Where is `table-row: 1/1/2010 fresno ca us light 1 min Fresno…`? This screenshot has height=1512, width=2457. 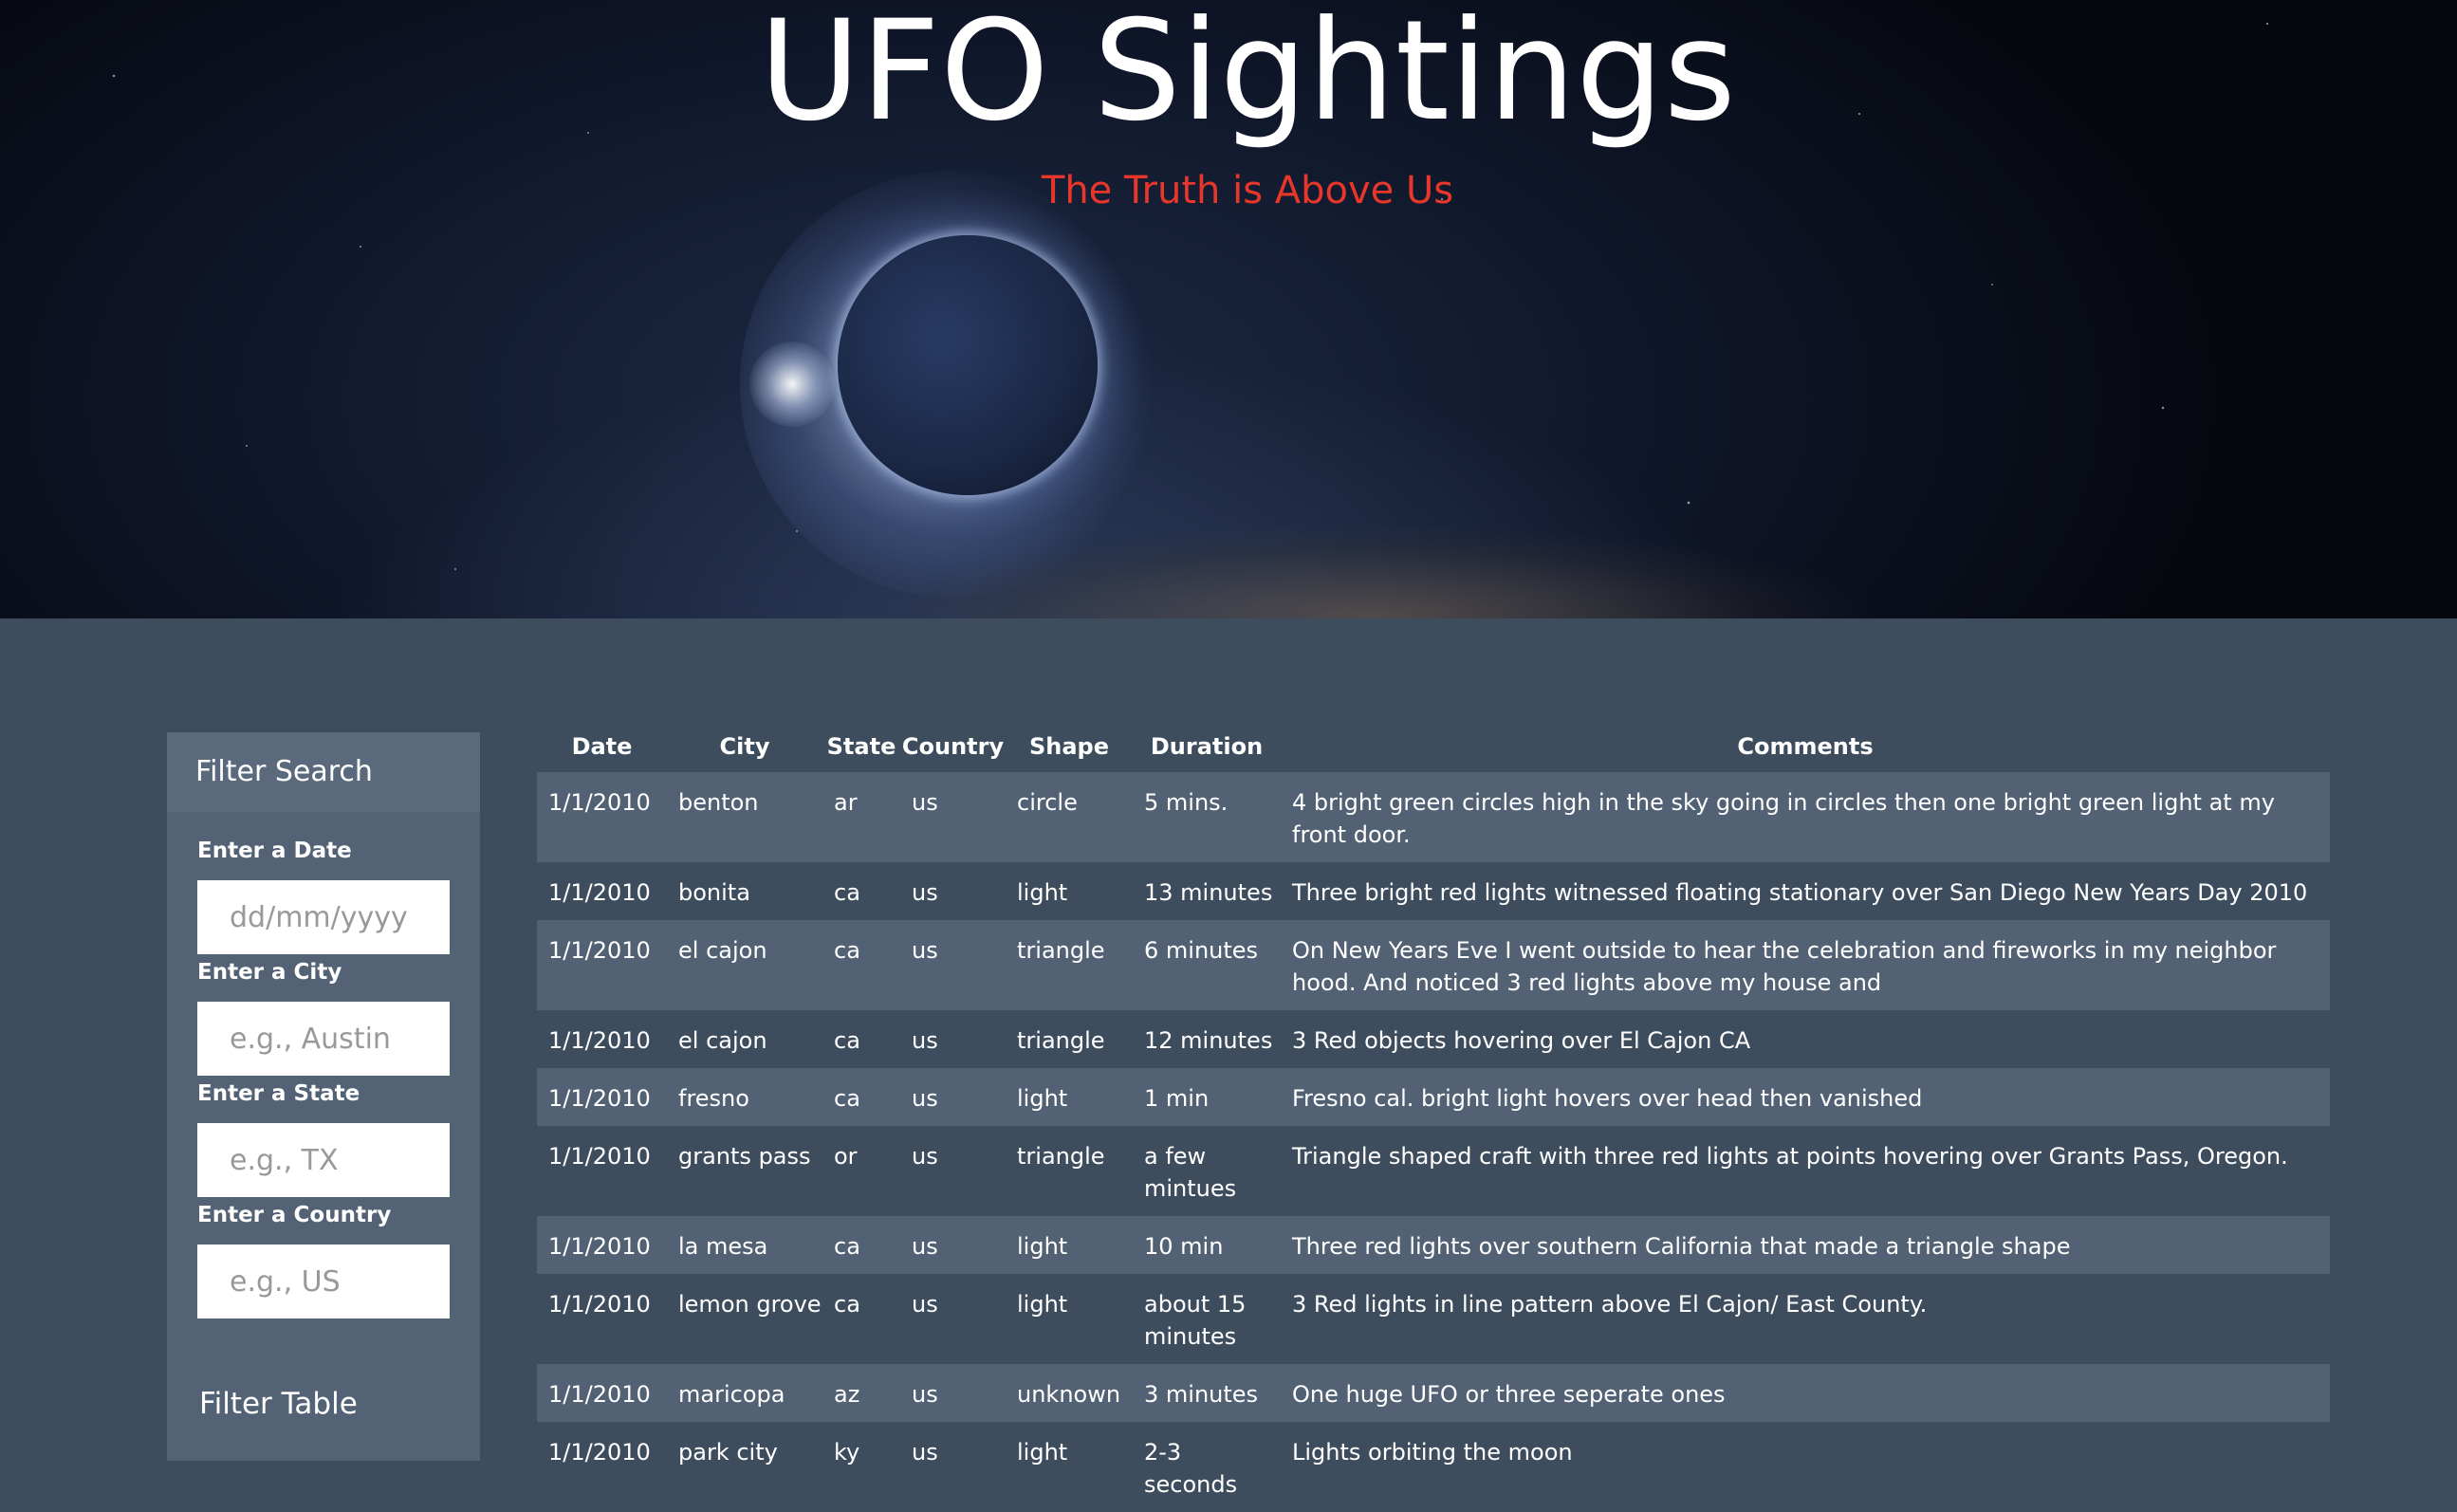 table-row: 1/1/2010 fresno ca us light 1 min Fresno… is located at coordinates (1434, 1097).